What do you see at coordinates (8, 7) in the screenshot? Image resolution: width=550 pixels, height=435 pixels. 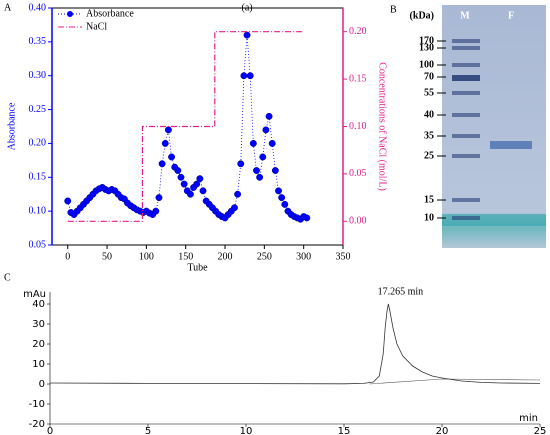 I see `panel-label: A` at bounding box center [8, 7].